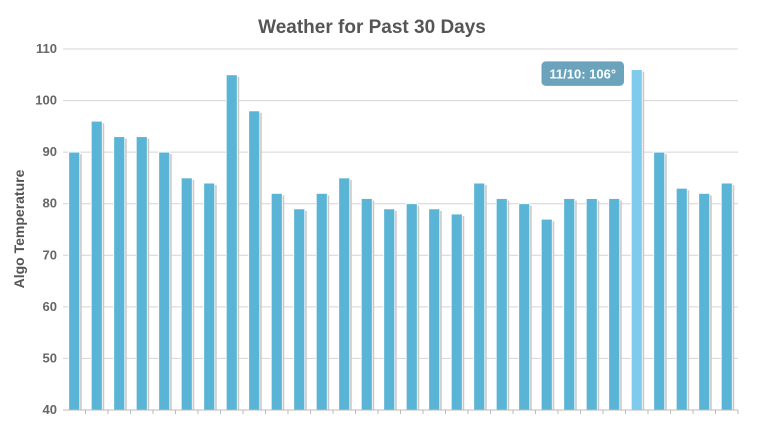 The image size is (760, 433). I want to click on y-tick-label: 100, so click(46, 100).